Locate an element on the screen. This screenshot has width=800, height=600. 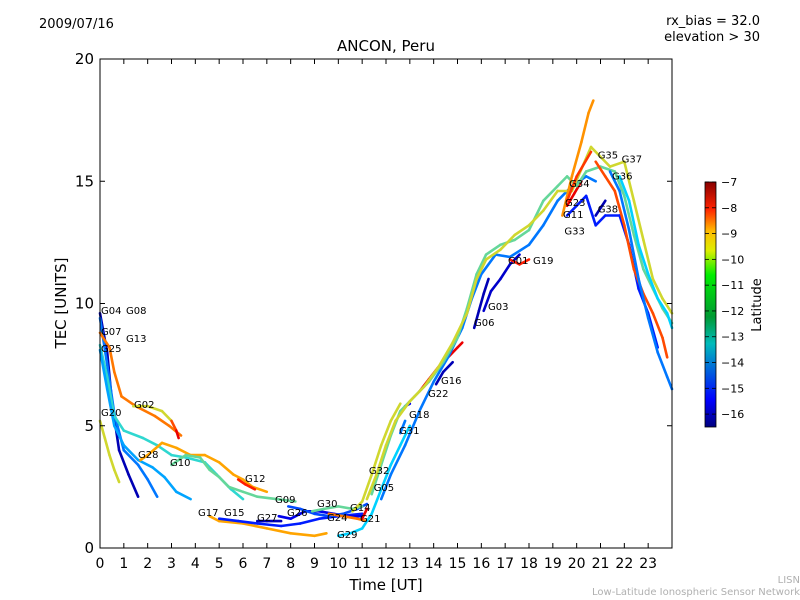
x-tick-label: 19 is located at coordinates (553, 564).